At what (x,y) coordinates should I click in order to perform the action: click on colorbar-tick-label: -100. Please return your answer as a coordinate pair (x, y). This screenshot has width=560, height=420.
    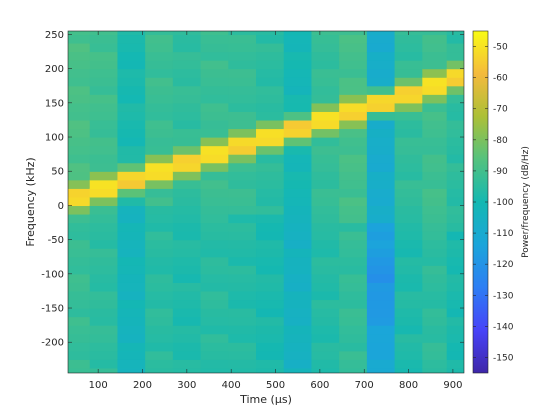
    Looking at the image, I should click on (503, 203).